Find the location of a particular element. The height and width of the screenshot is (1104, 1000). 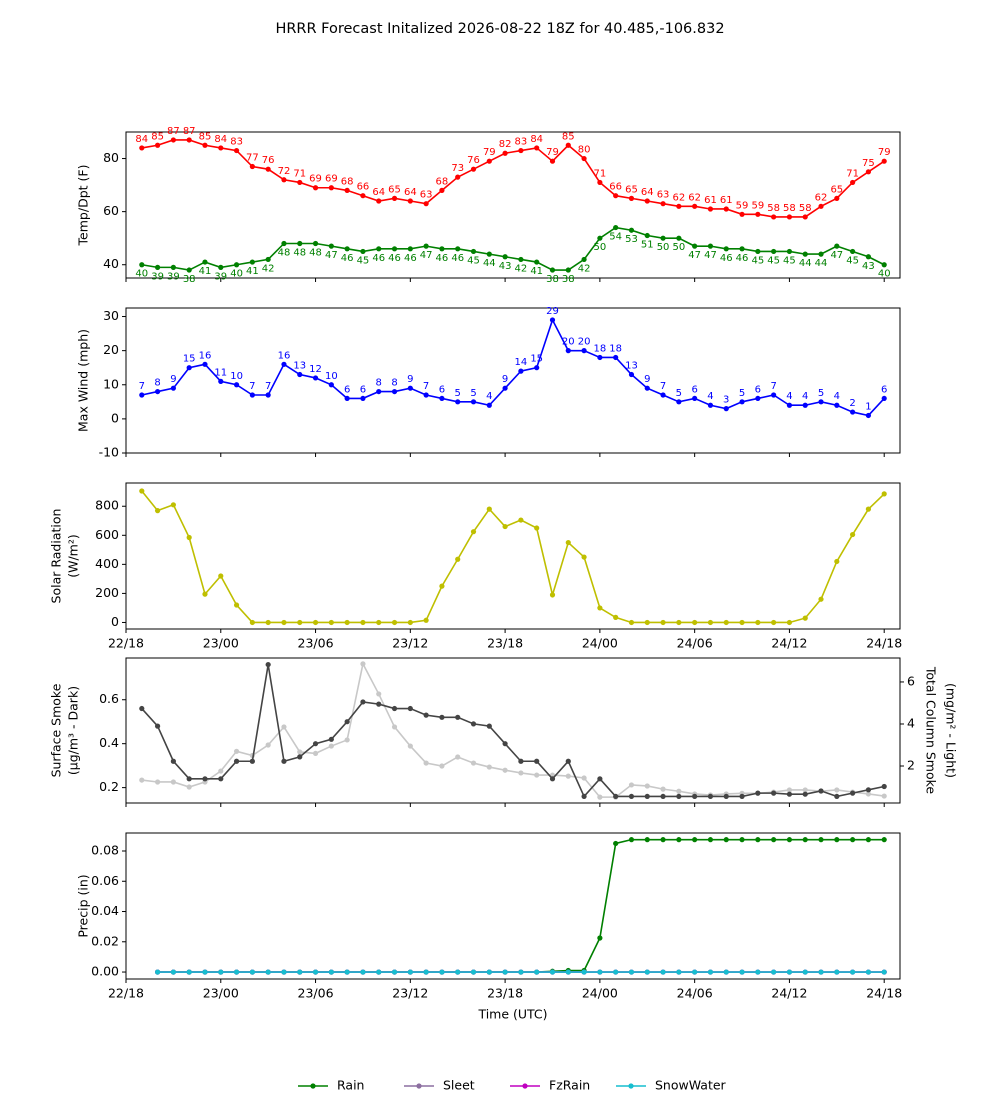

data-label: 42 is located at coordinates (584, 268).